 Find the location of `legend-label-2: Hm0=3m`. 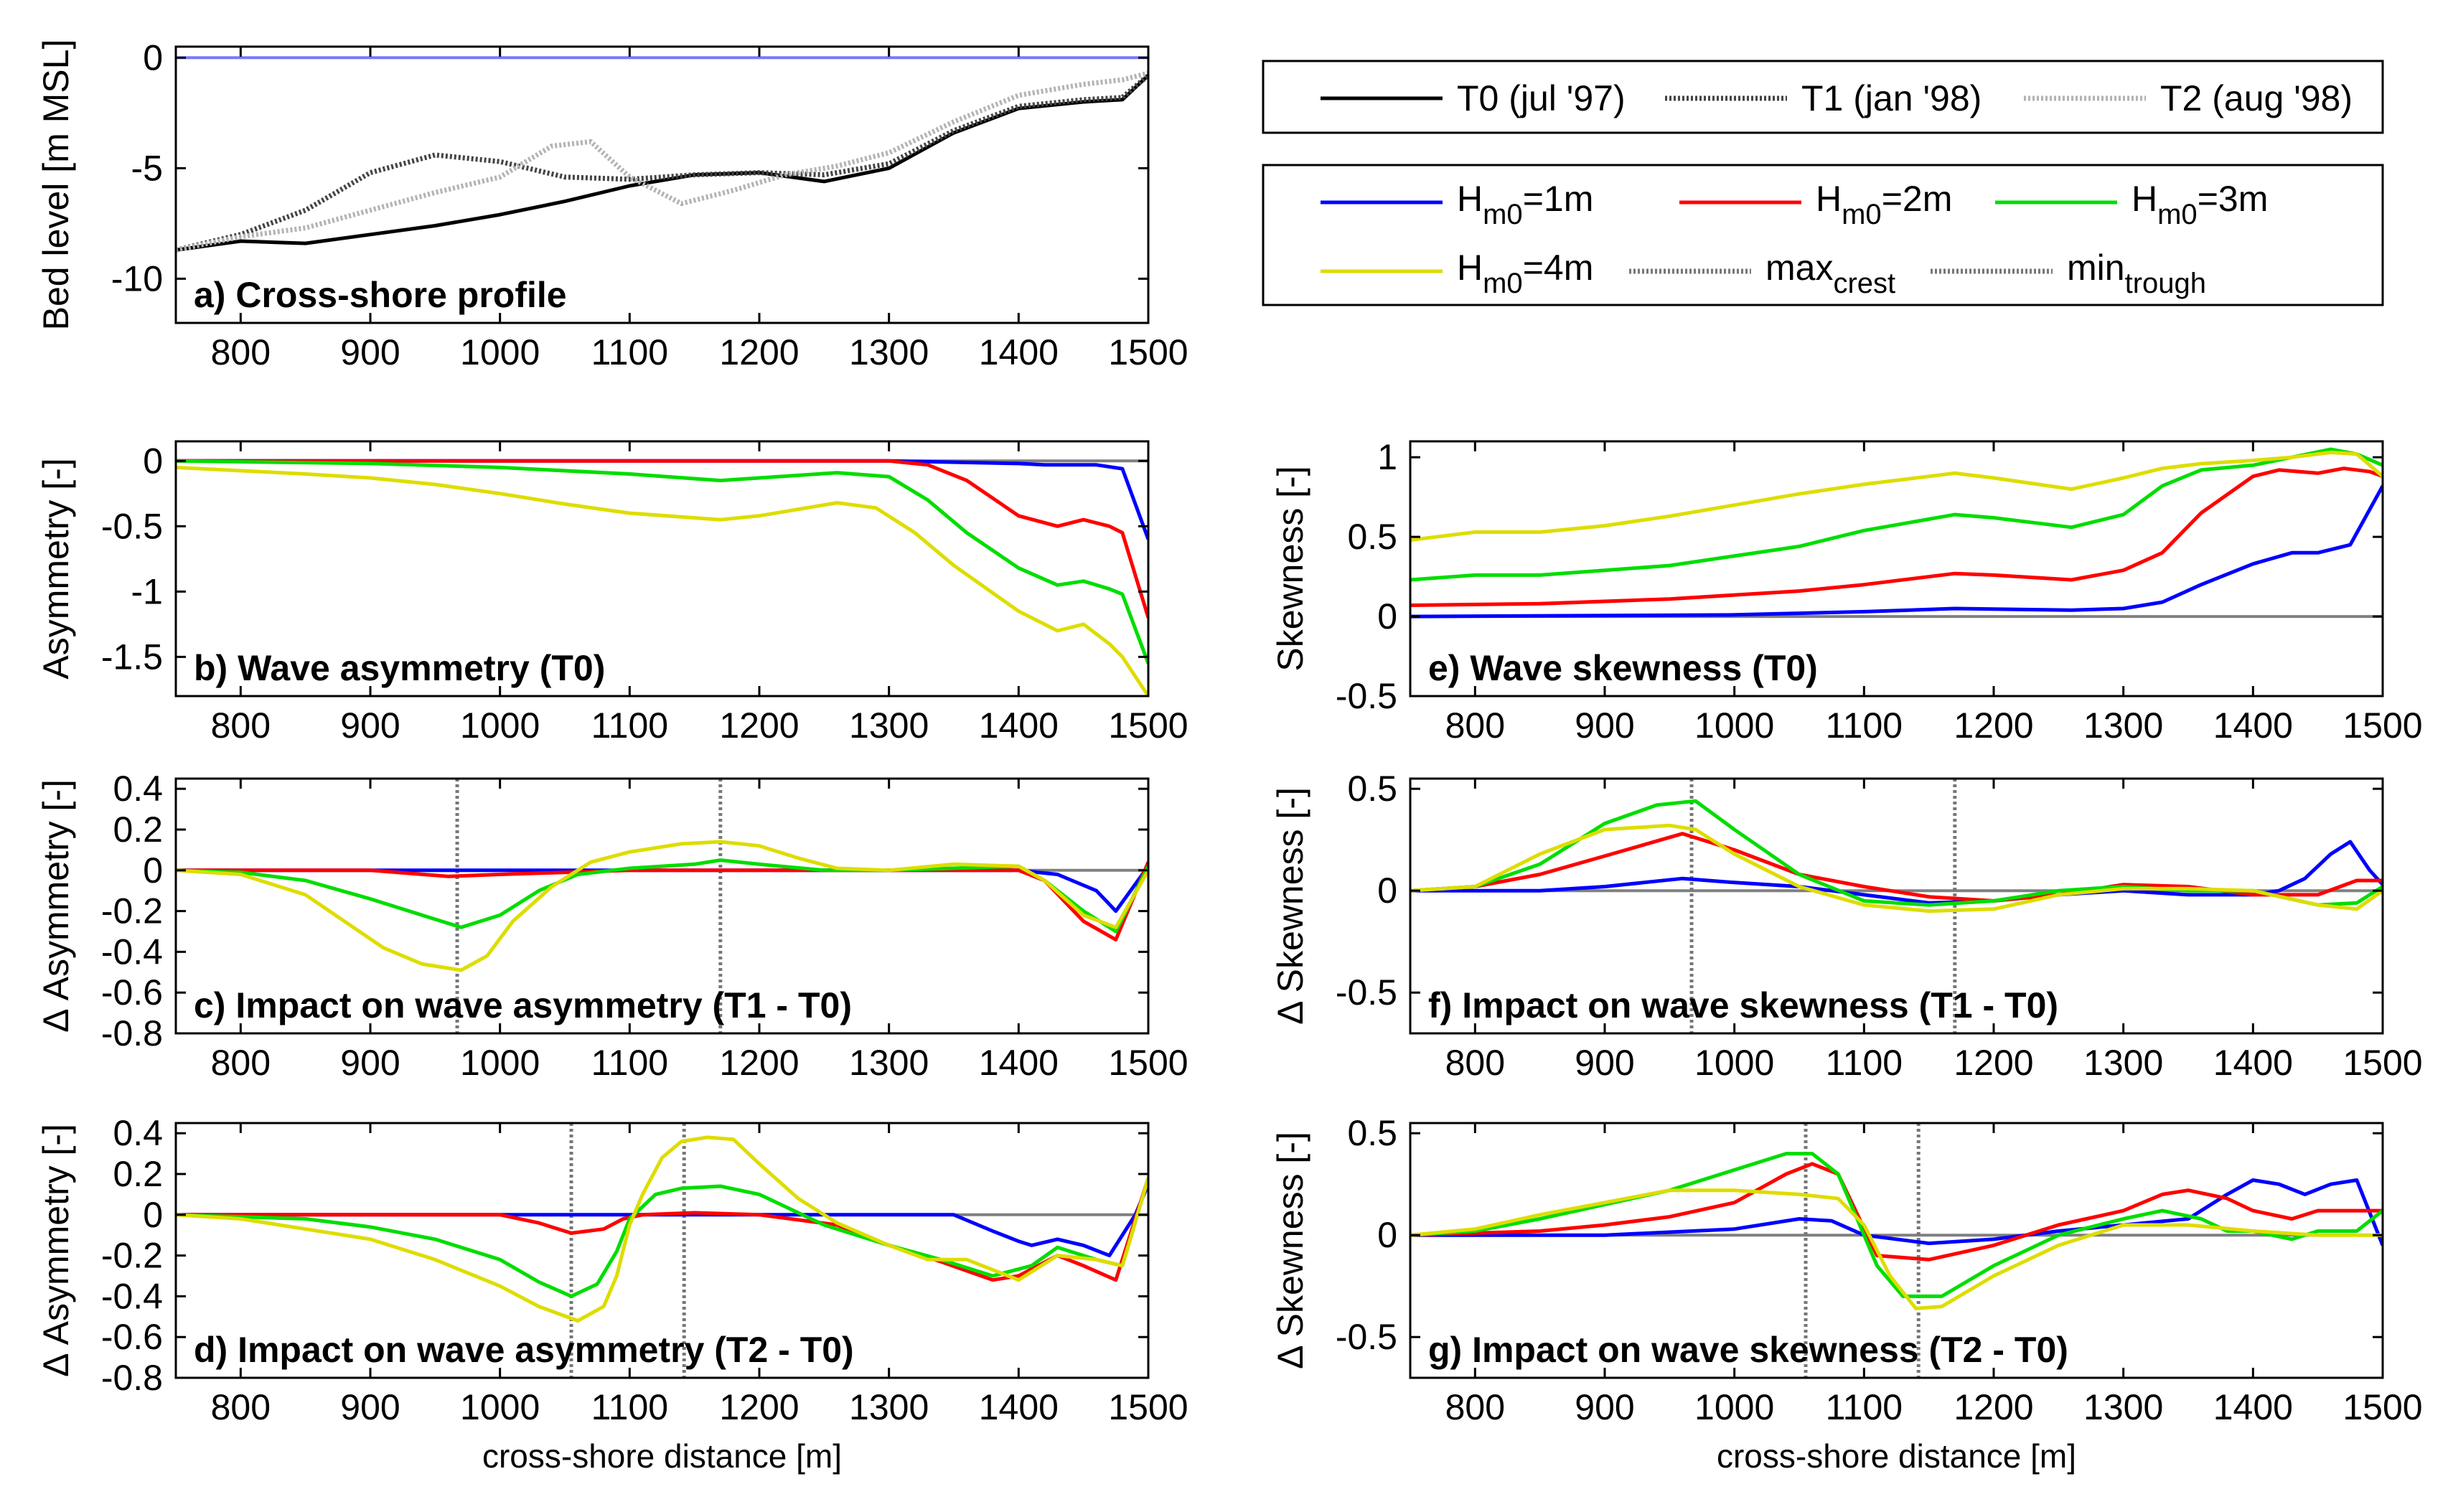

legend-label-2: Hm0=3m is located at coordinates (2200, 205).